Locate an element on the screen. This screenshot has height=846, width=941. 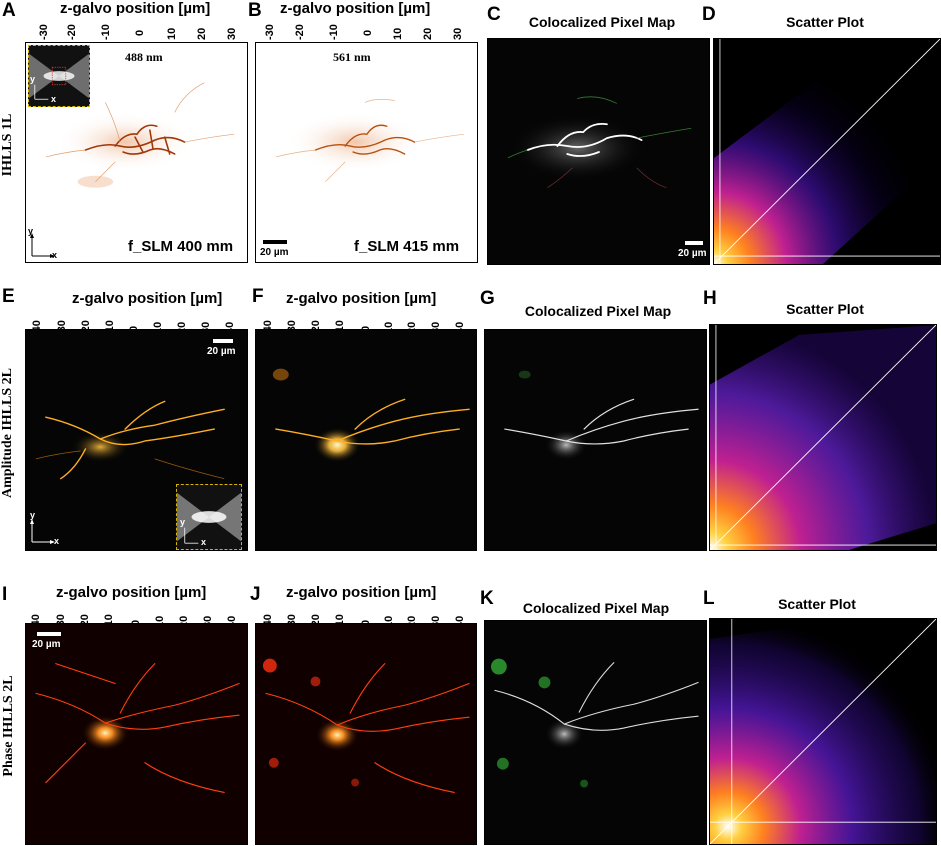
panel-j-image is located at coordinates (366, 734).